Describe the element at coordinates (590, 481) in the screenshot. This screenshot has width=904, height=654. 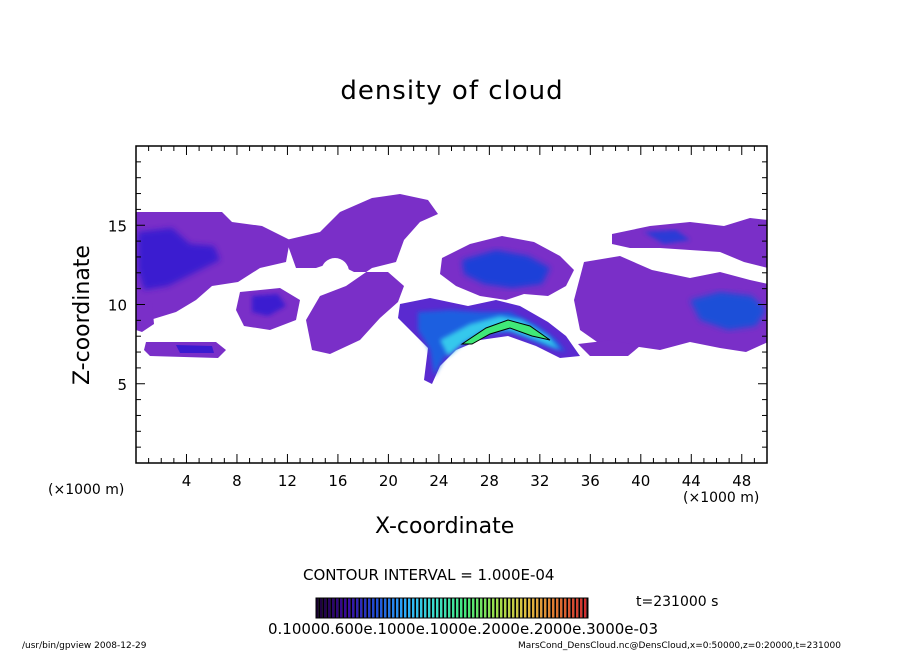
I see `x-tick-label: 36` at that location.